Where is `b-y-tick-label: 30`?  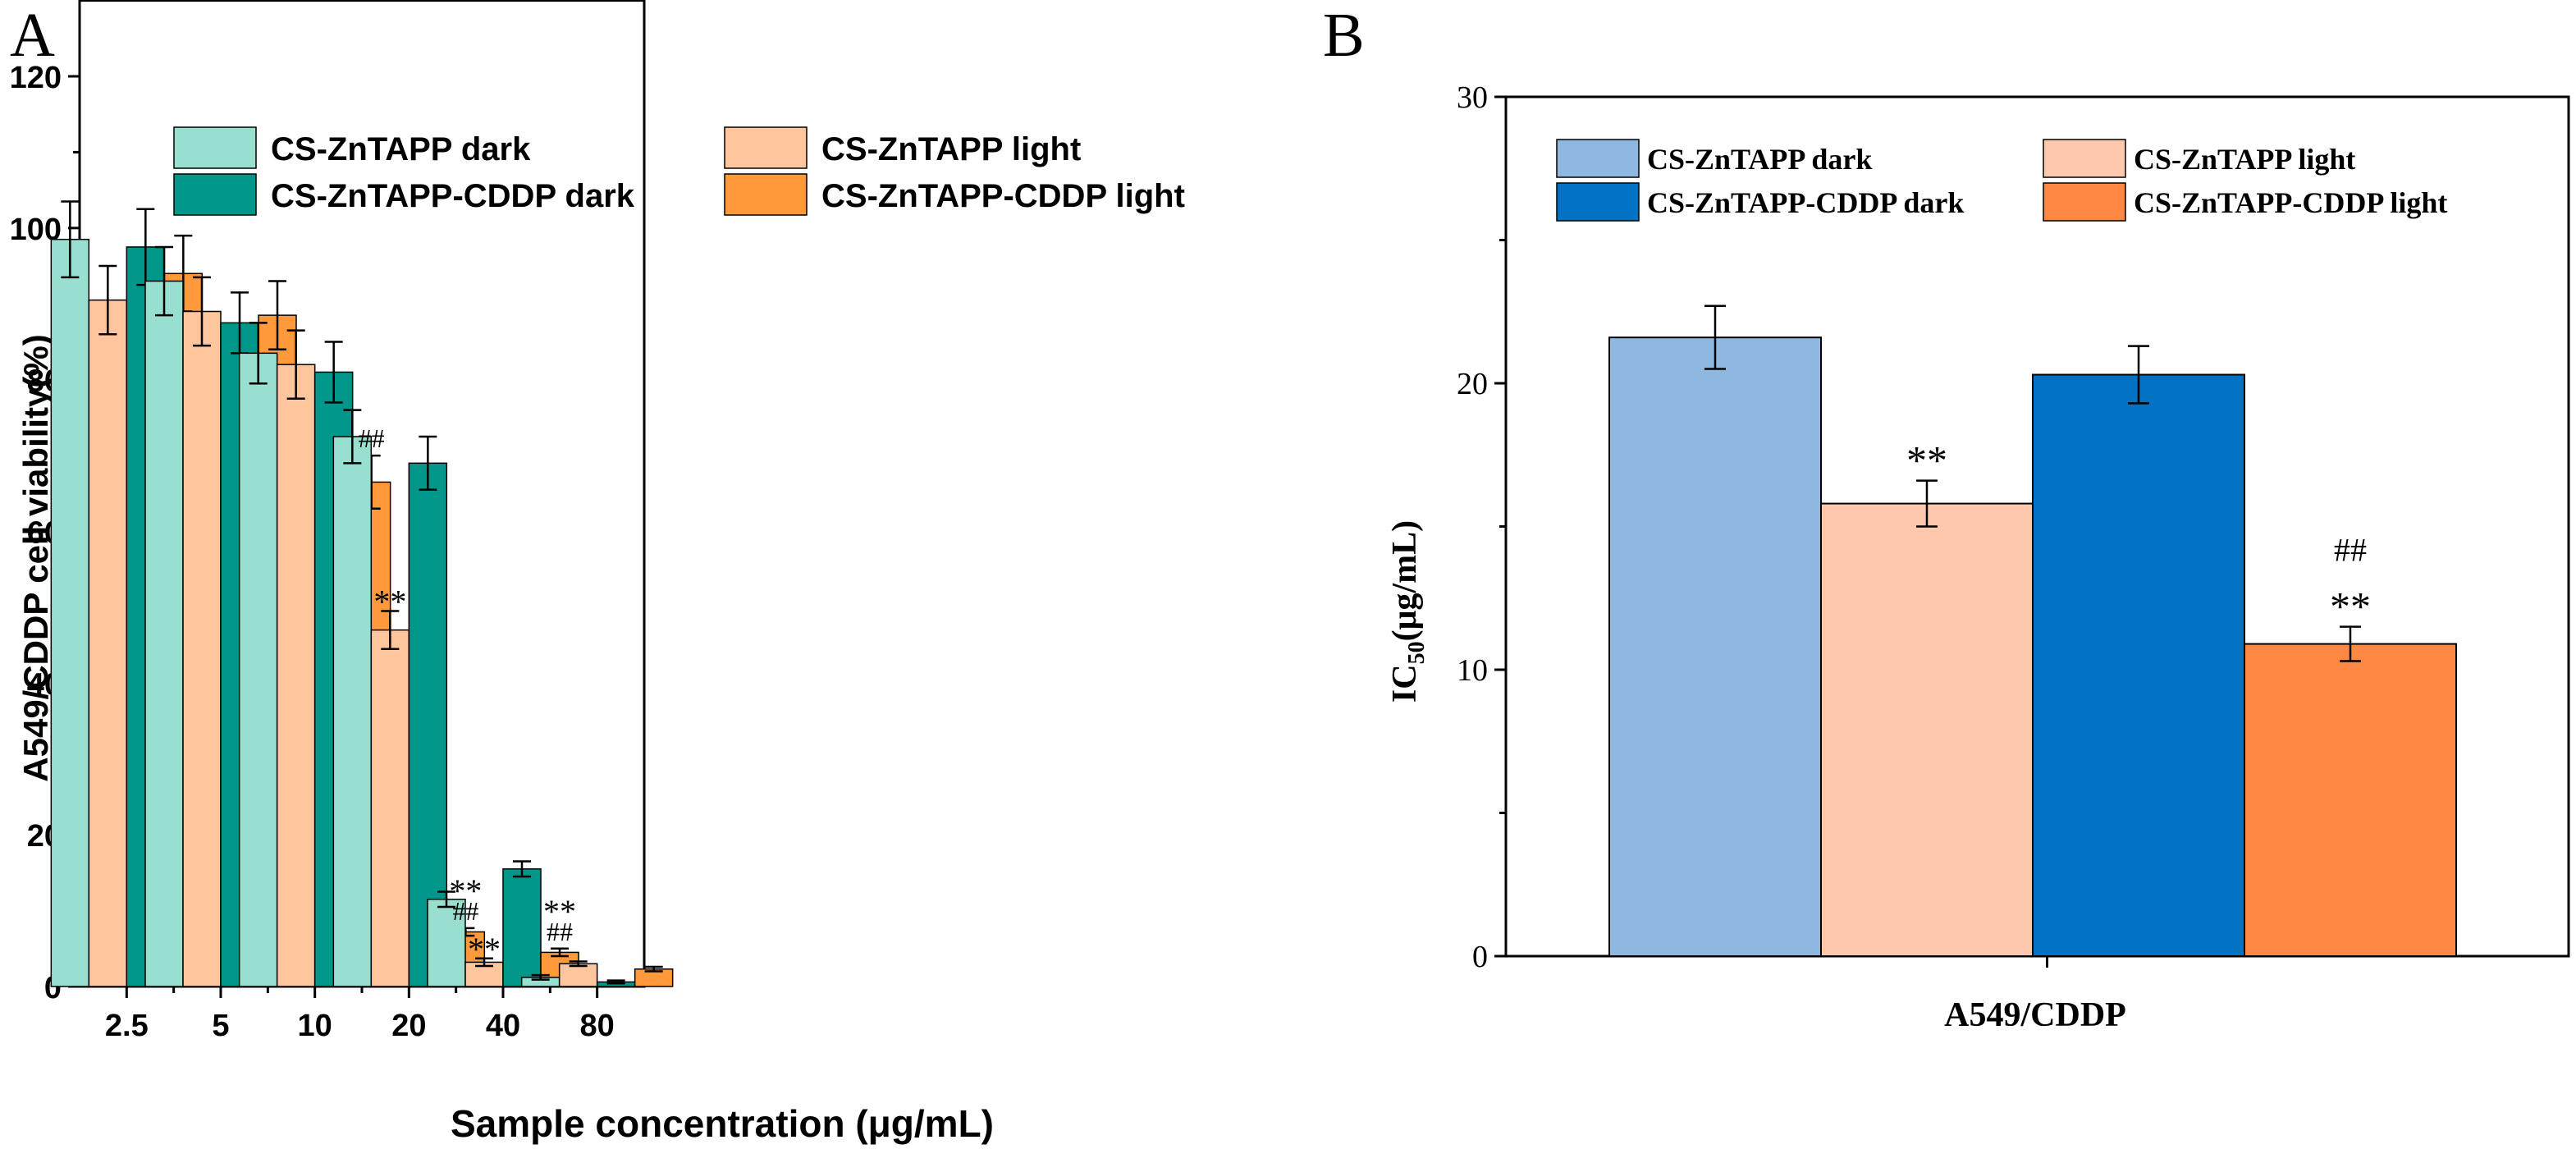 b-y-tick-label: 30 is located at coordinates (1472, 97).